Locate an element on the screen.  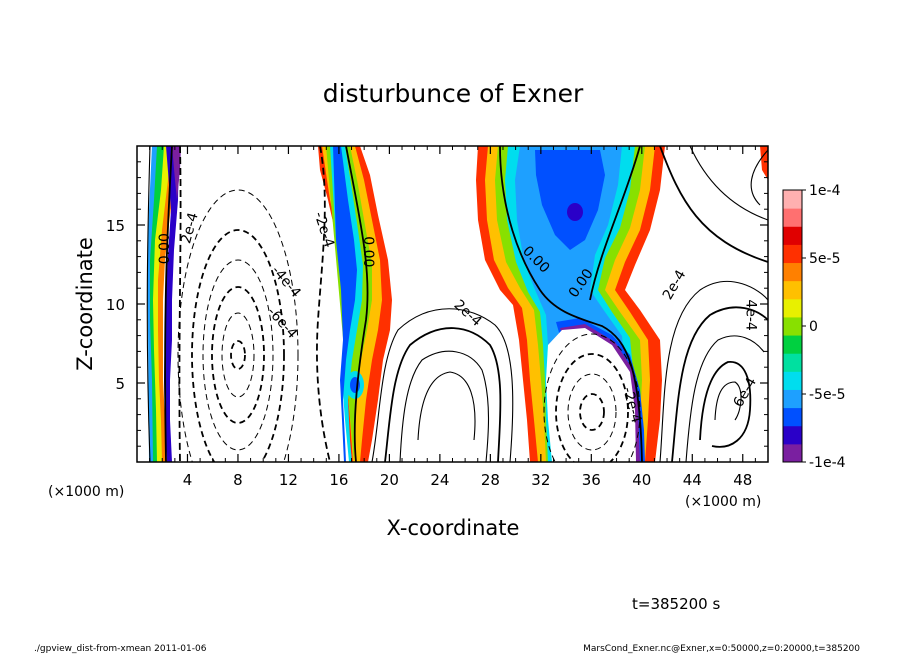
right-edge-red is located at coordinates (764, 163).